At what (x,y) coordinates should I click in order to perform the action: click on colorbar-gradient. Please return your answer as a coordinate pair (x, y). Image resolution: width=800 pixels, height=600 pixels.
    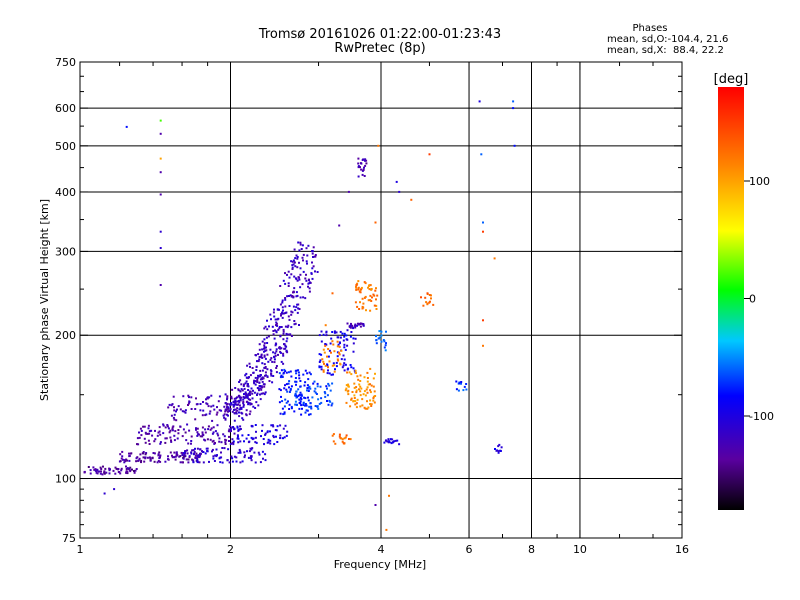
    Looking at the image, I should click on (731, 298).